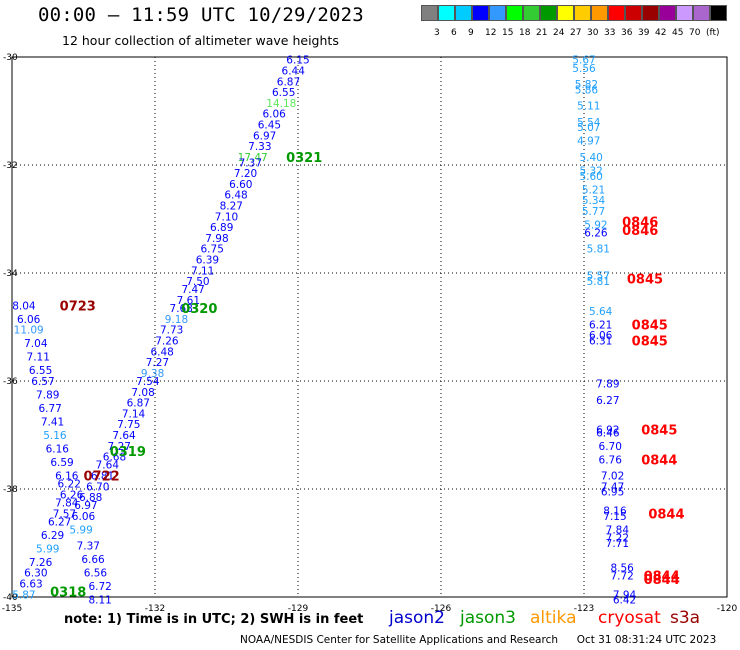  Describe the element at coordinates (594, 201) in the screenshot. I see `swh-value-label: 5.34` at that location.